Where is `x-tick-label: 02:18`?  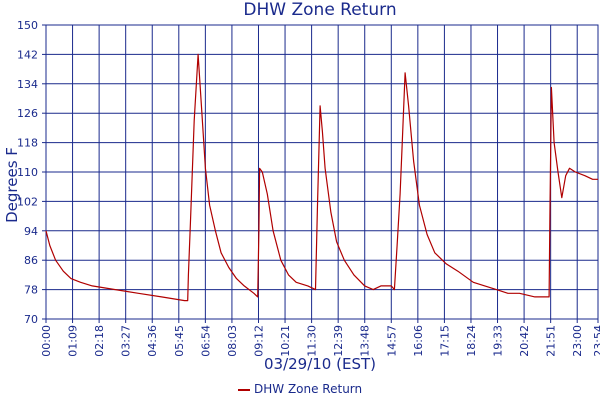
x-tick-label: 02:18 is located at coordinates (99, 341).